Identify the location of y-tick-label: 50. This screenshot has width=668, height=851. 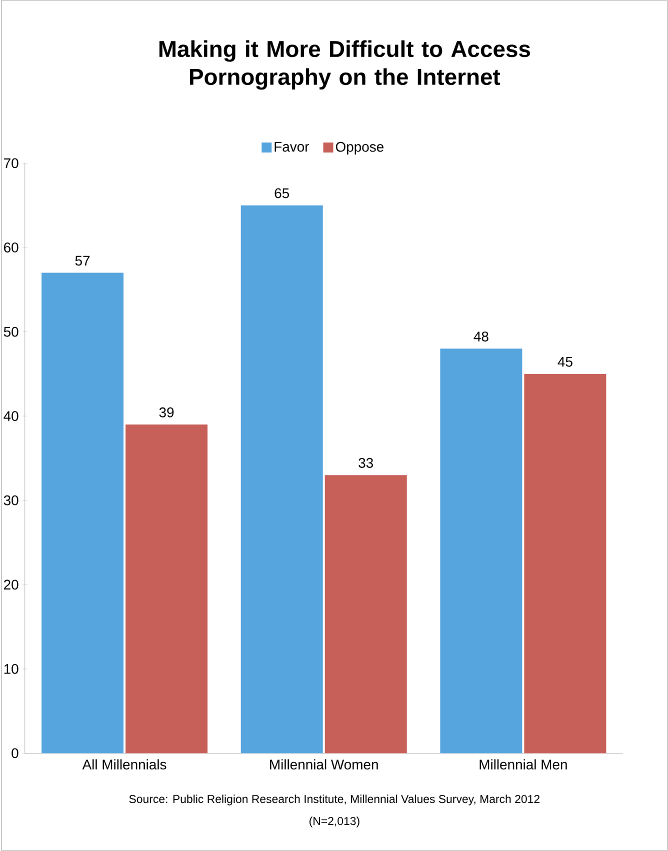
(11, 331).